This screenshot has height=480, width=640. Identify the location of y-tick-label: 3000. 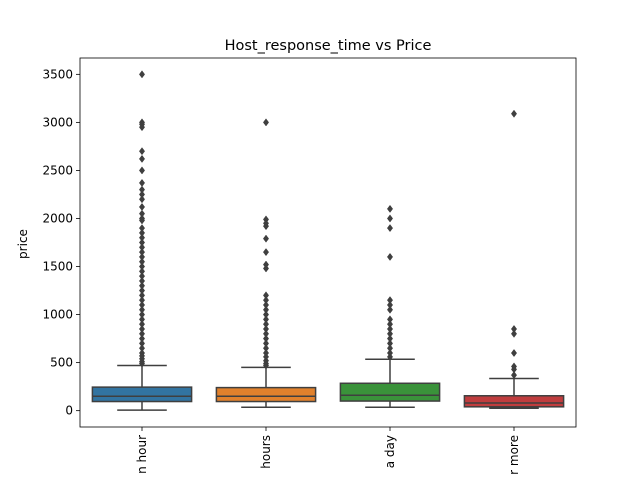
(57, 122).